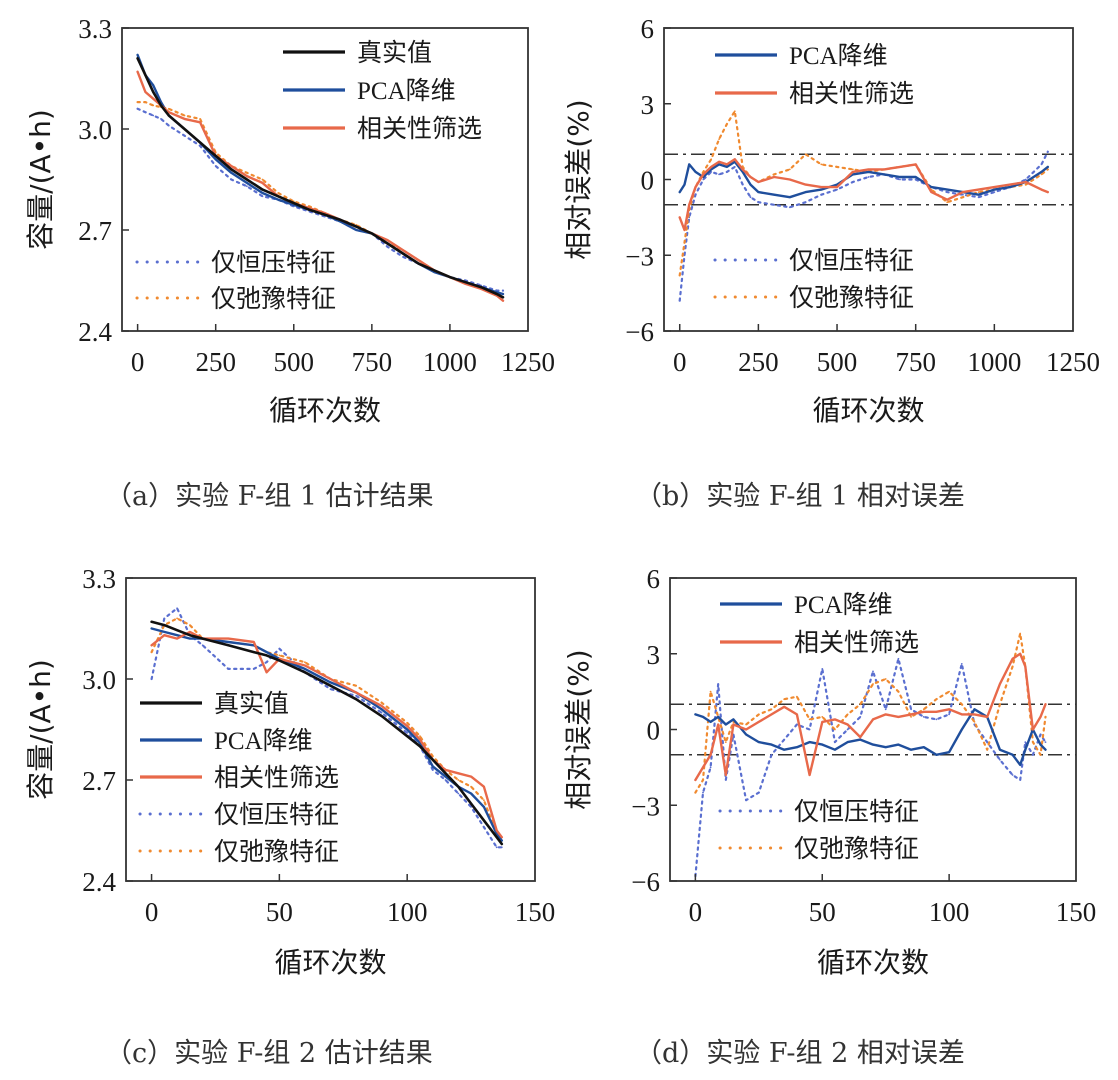  What do you see at coordinates (1073, 362) in the screenshot?
I see `x-tick-label: 1250` at bounding box center [1073, 362].